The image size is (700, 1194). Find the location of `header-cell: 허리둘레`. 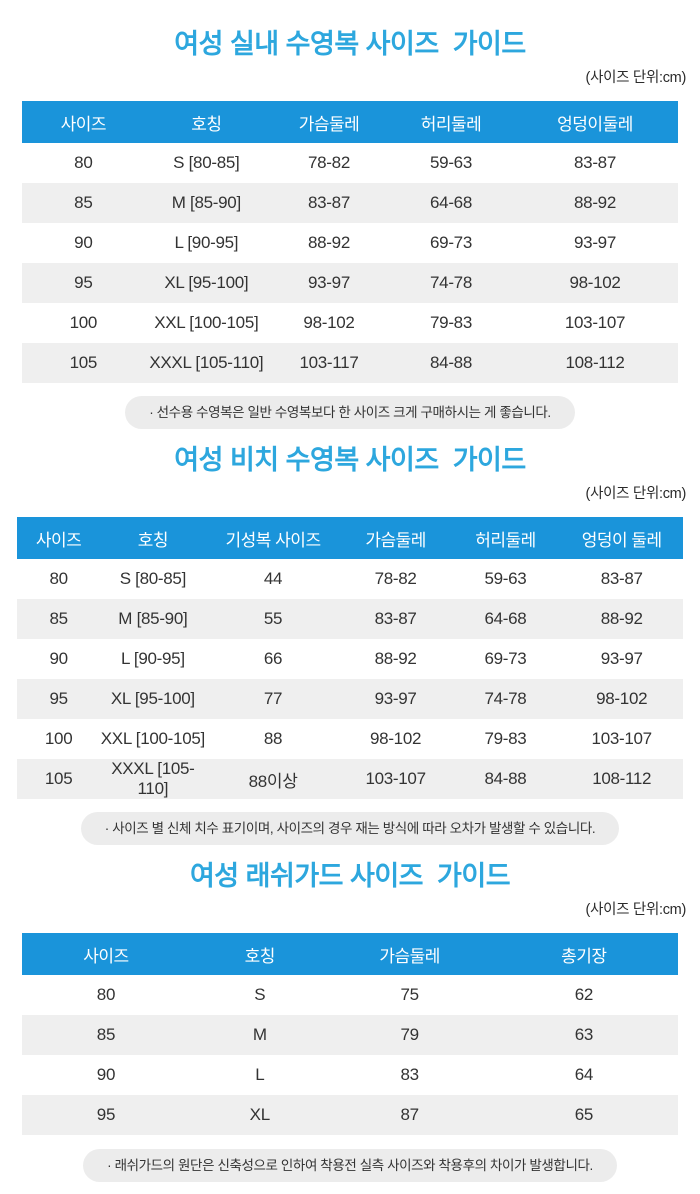

header-cell: 허리둘레 is located at coordinates (451, 122).